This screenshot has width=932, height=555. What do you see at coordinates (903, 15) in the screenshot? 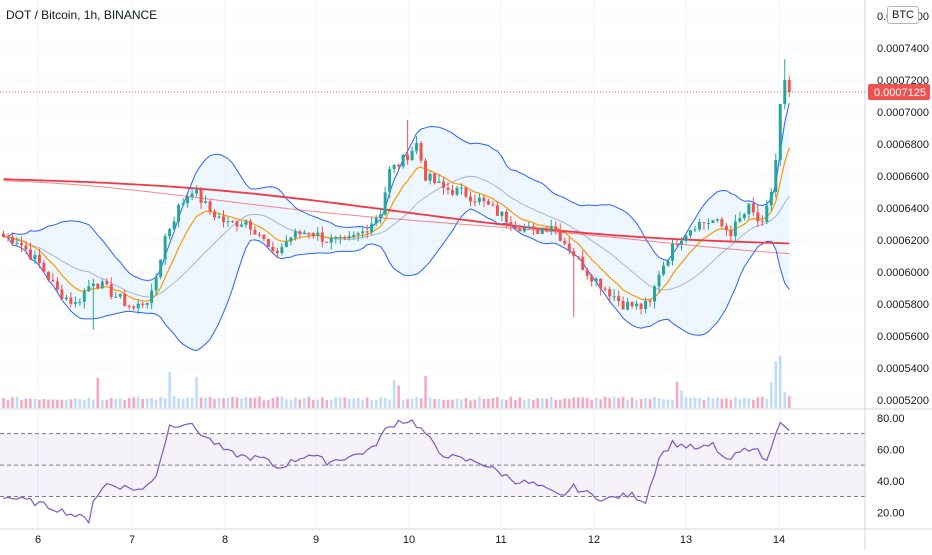
I see `currency-badge: BTC` at bounding box center [903, 15].